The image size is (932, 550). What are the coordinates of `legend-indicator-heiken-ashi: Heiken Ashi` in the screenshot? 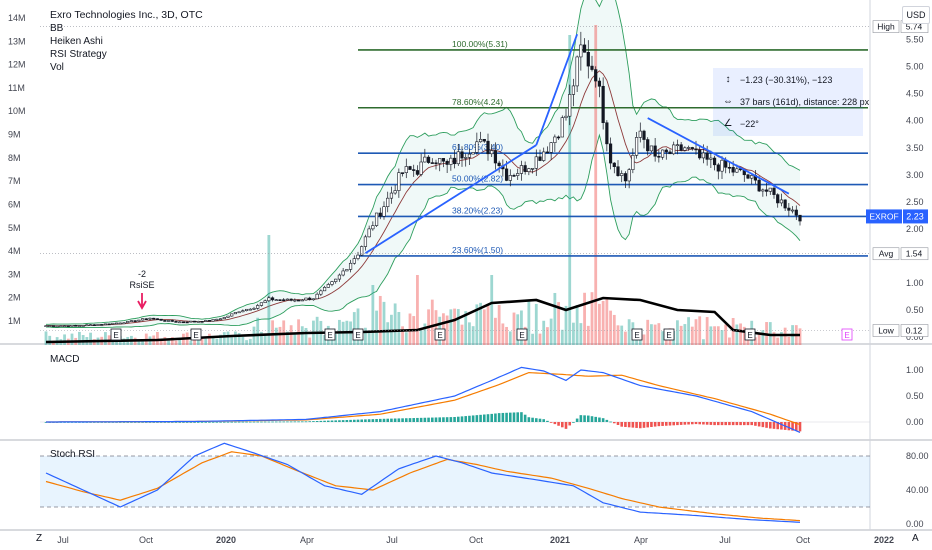 It's located at (76, 41).